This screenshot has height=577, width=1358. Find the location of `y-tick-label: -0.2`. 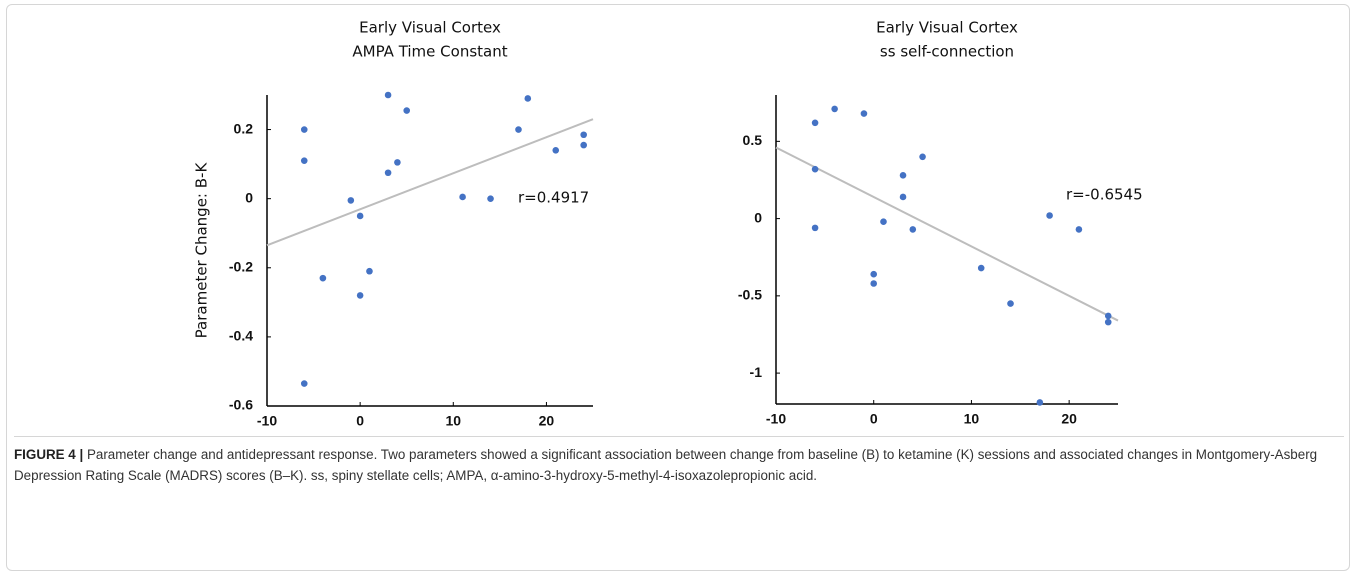

y-tick-label: -0.2 is located at coordinates (241, 266).